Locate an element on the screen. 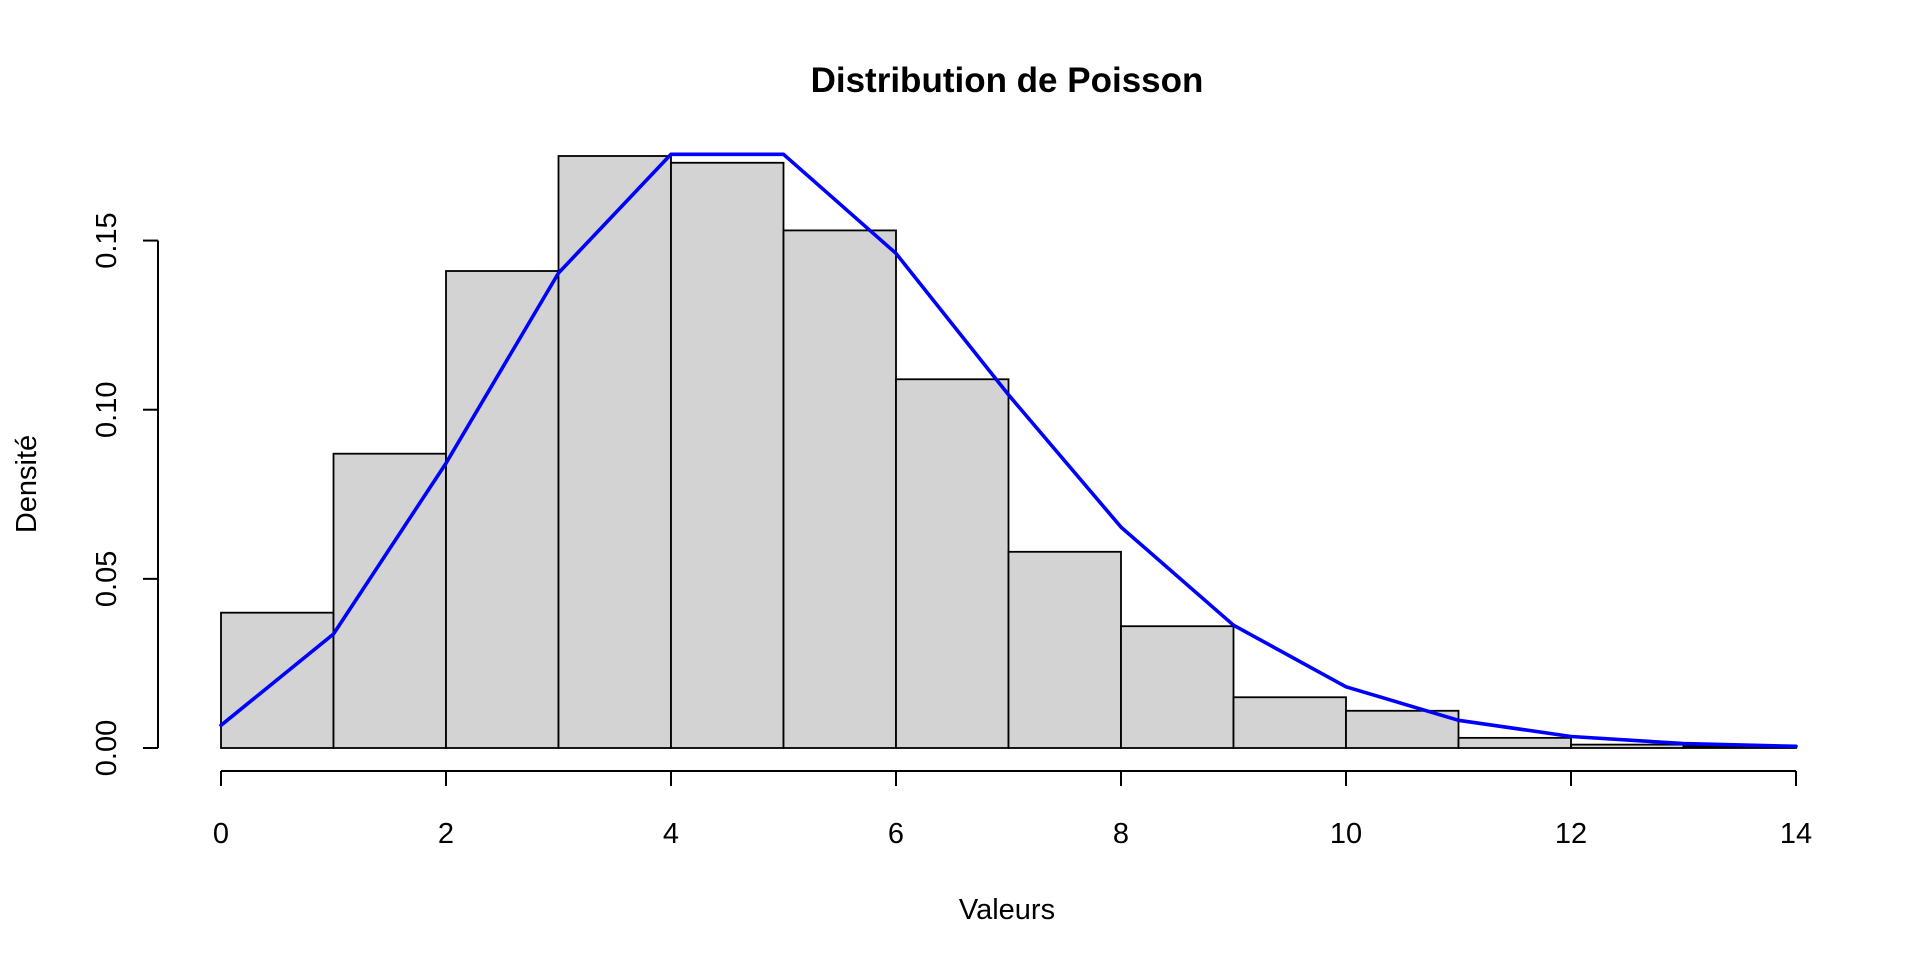 This screenshot has height=965, width=1920. x-tick-label-4: 8 is located at coordinates (1121, 834).